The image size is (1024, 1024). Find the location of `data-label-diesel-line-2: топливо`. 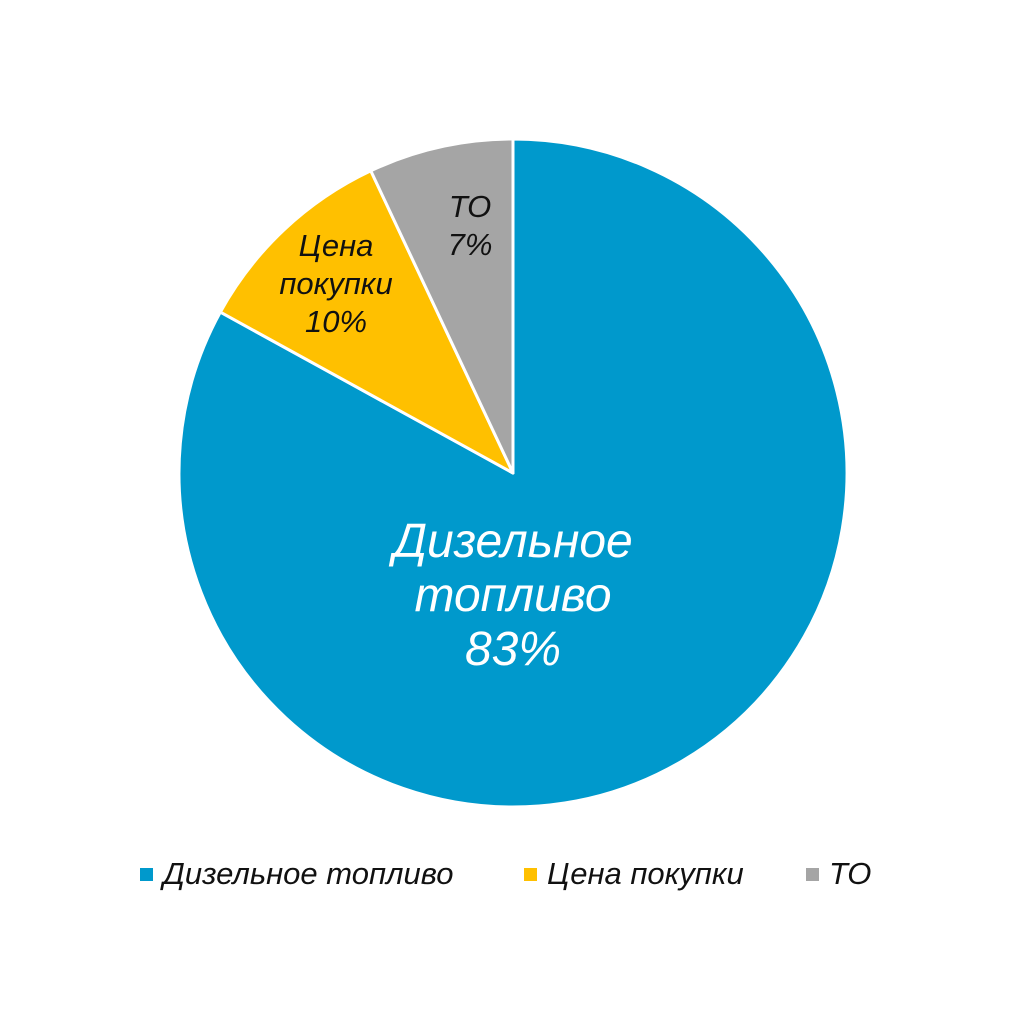

data-label-diesel-line-2: топливо is located at coordinates (513, 595).